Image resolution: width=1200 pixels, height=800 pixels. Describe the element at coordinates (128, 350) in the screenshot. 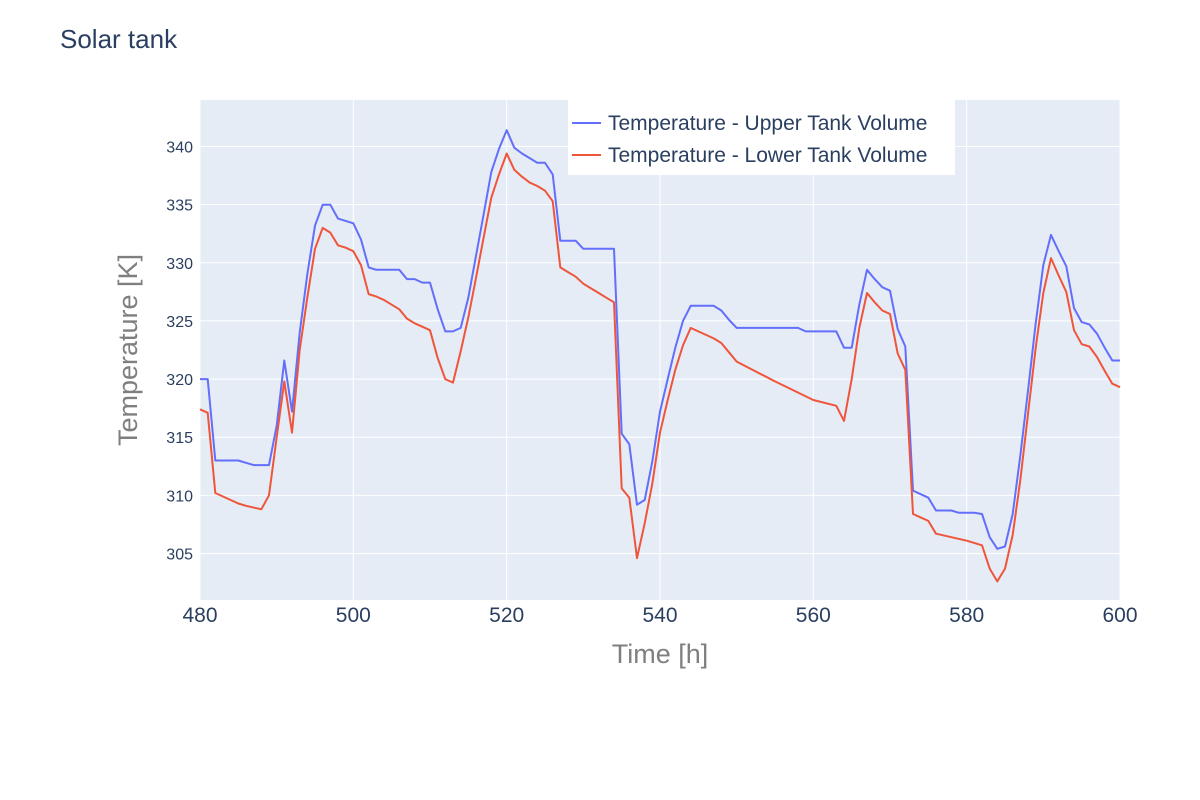

I see `y-axis-title: Temperature [K]` at that location.